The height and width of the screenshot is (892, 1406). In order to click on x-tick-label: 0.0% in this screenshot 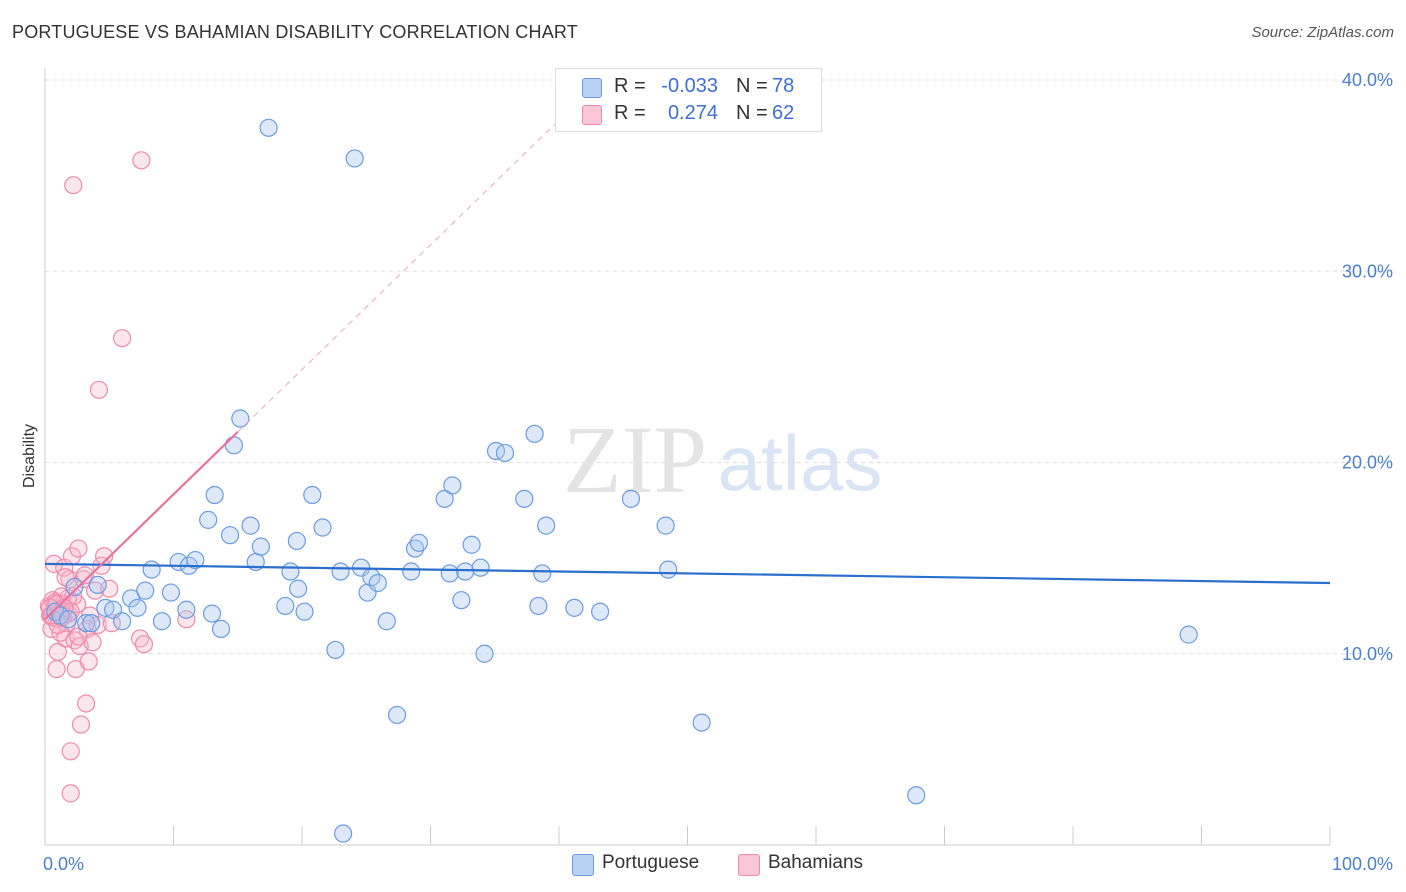, I will do `click(63, 864)`.